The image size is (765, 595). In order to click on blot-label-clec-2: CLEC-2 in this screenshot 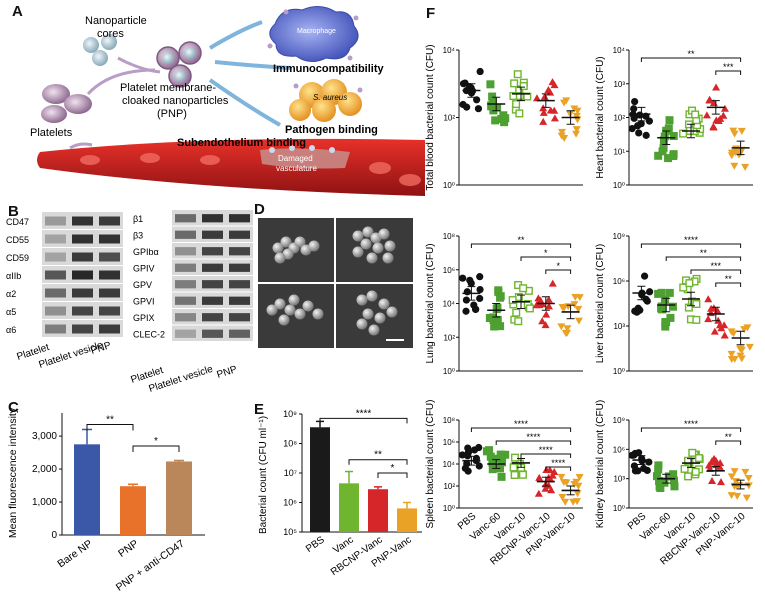, I will do `click(149, 334)`.